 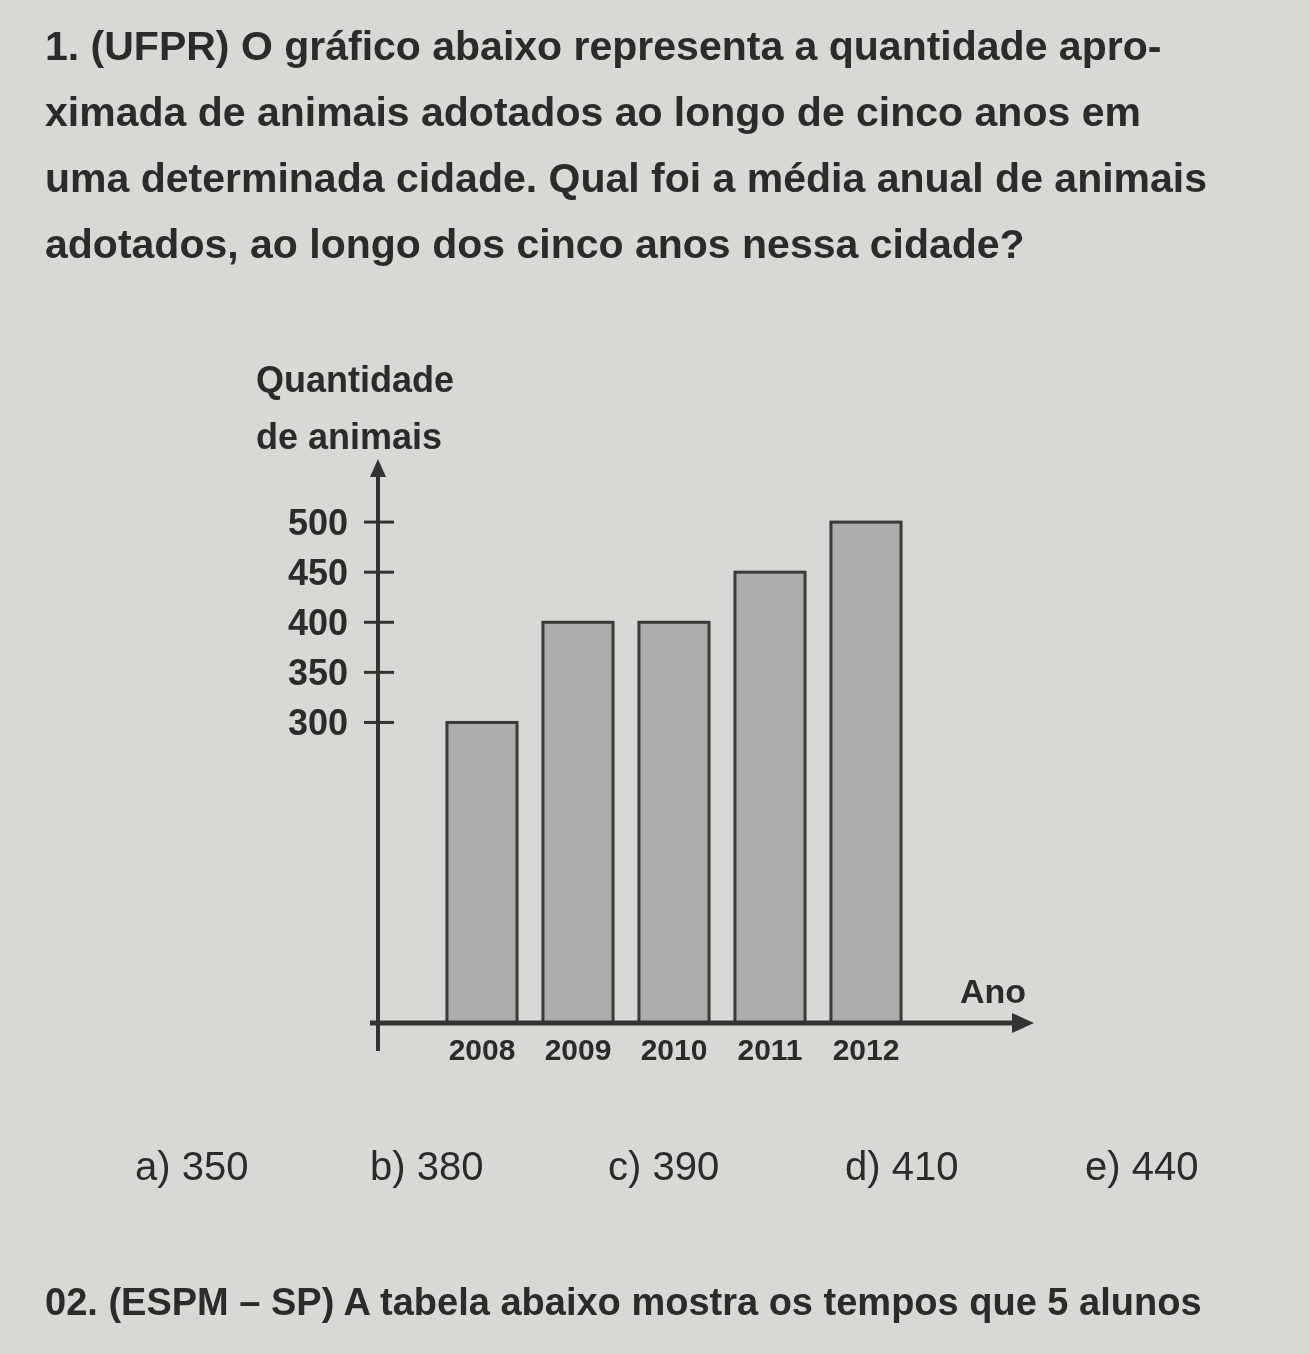 What do you see at coordinates (866, 1049) in the screenshot?
I see `x-tick-label: 2012` at bounding box center [866, 1049].